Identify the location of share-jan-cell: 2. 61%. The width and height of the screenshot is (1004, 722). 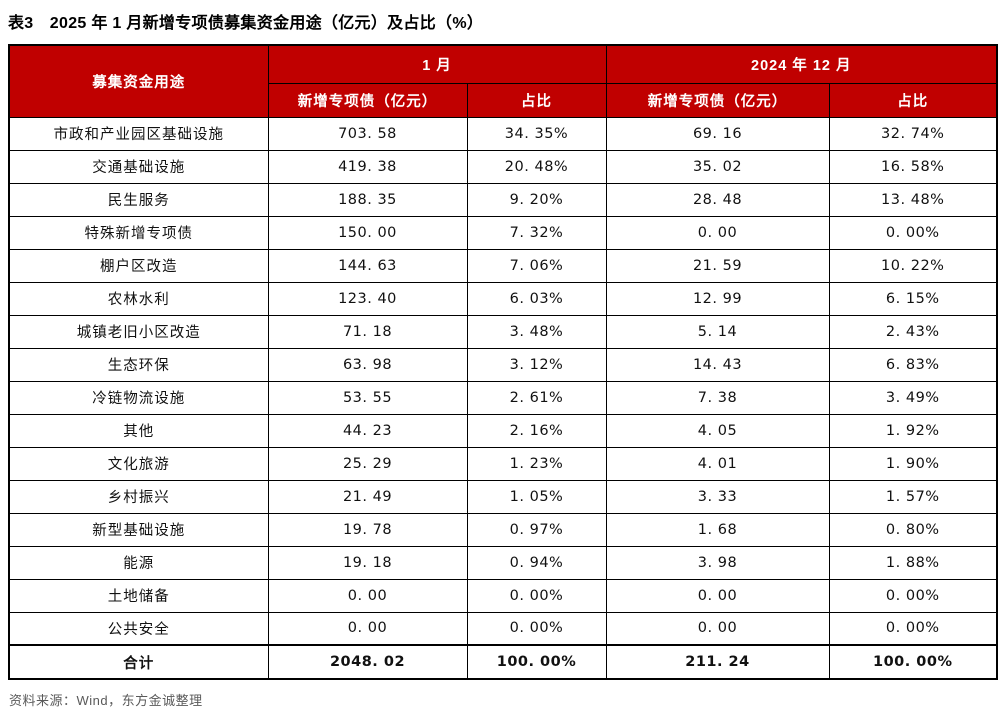
(536, 397).